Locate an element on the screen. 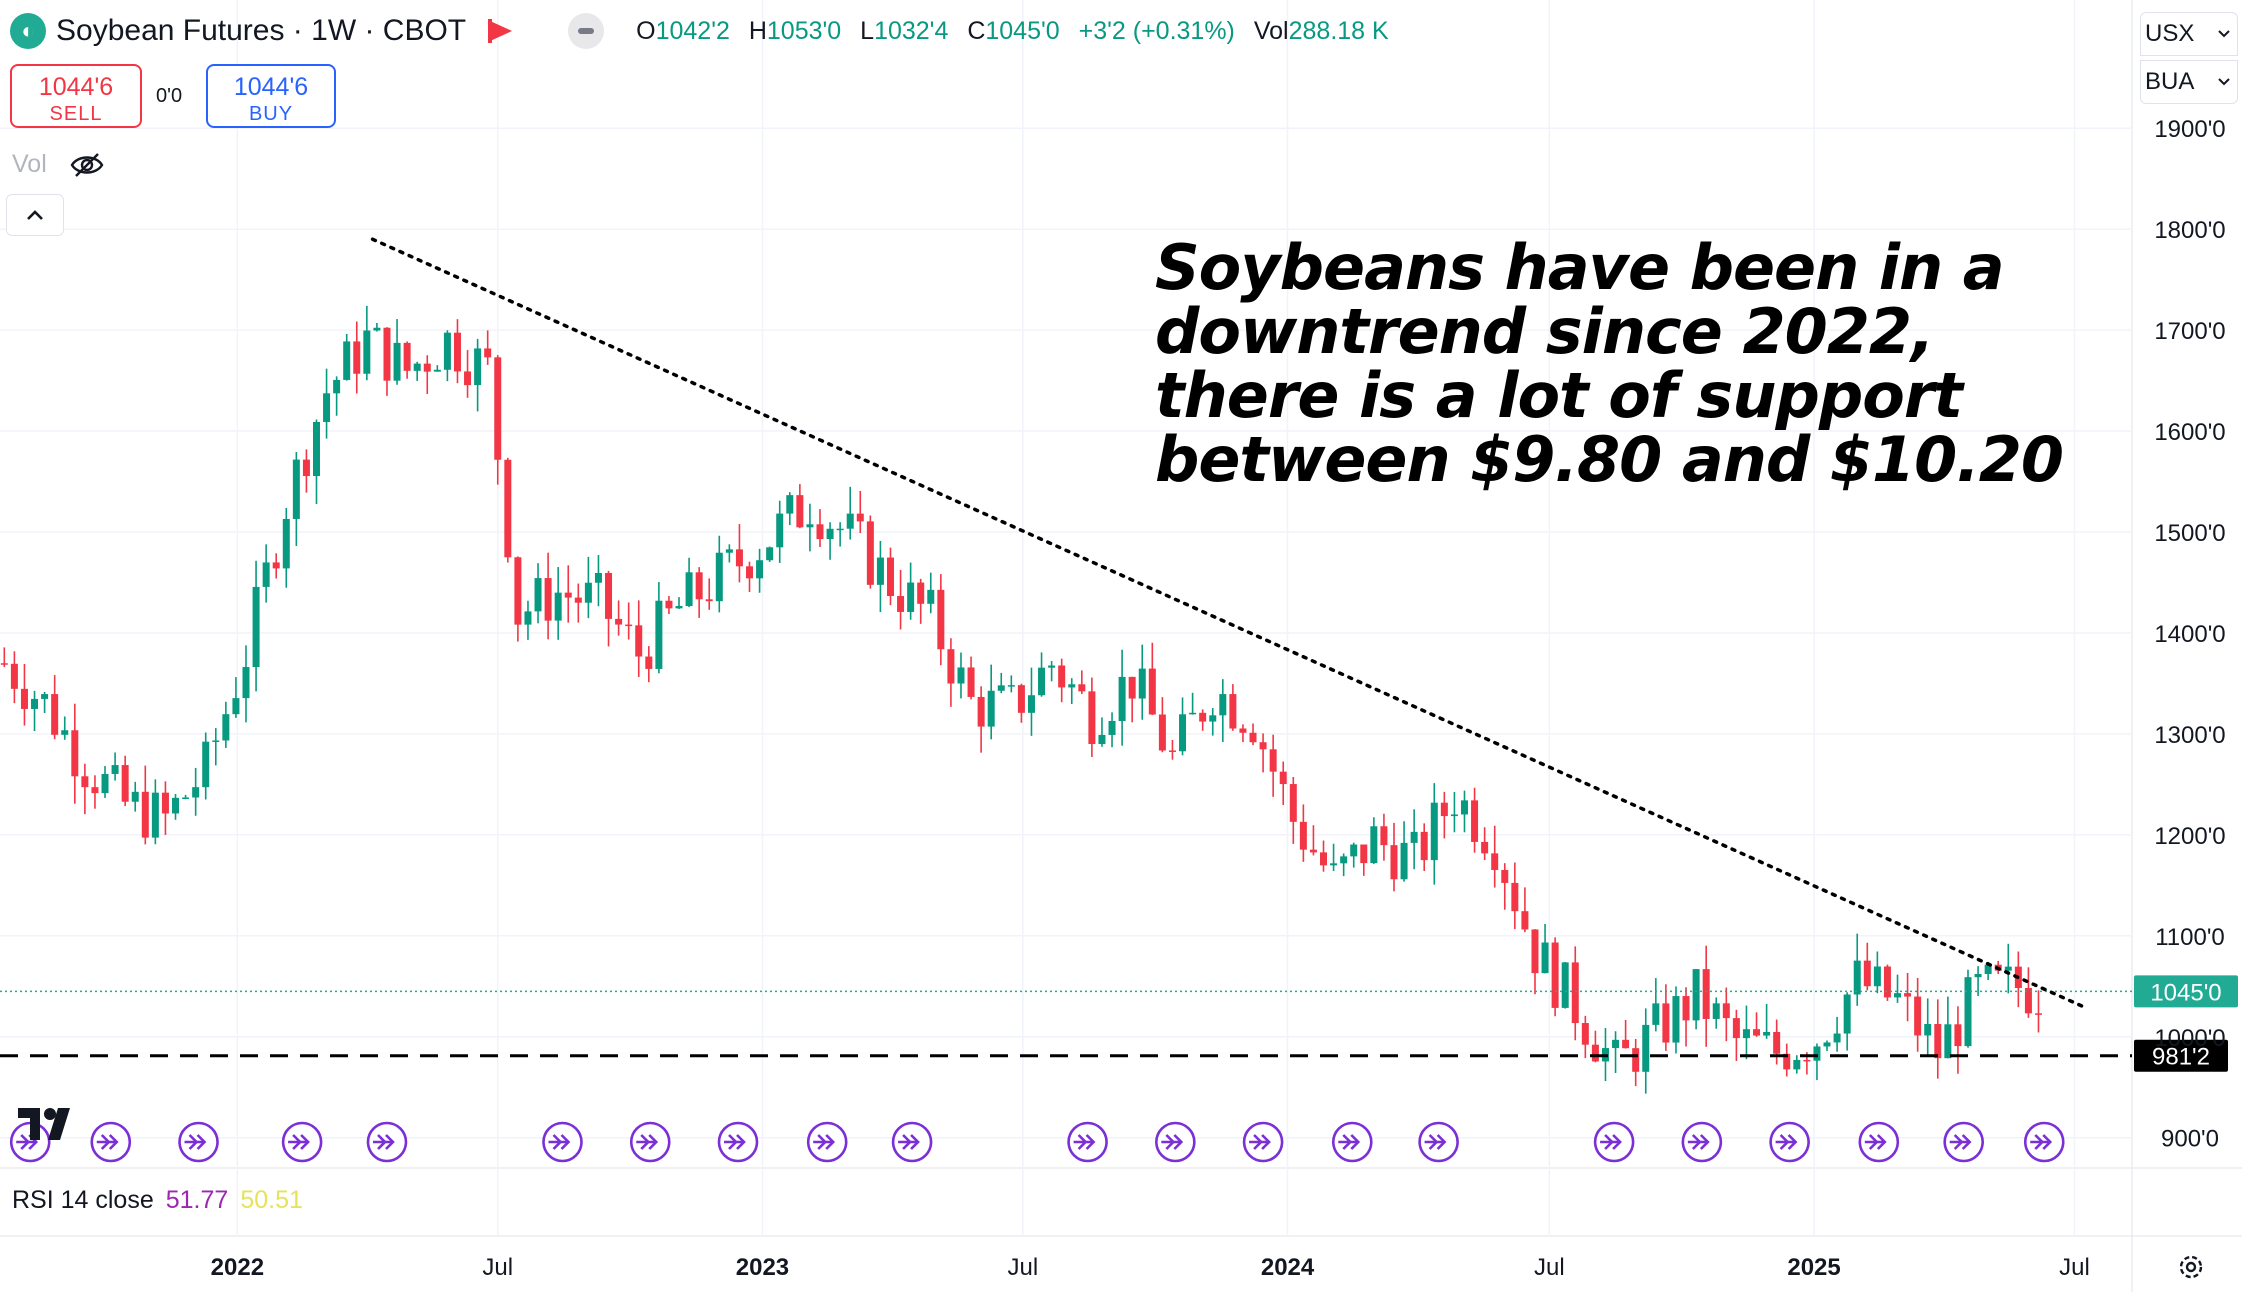  ohlc-value: 1053'0 is located at coordinates (804, 30).